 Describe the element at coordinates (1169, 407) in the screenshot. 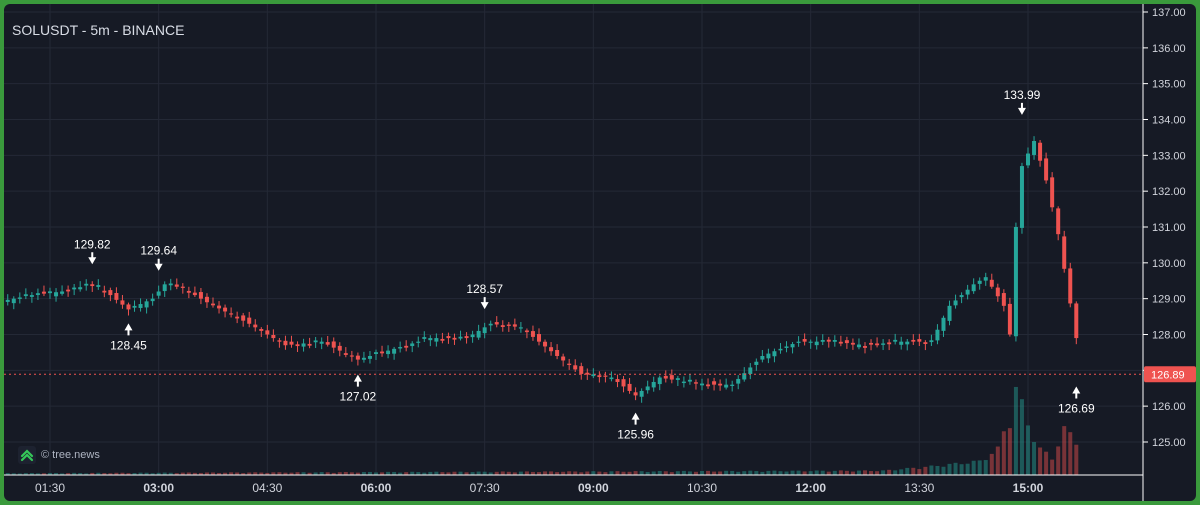

I see `price-tick-label: 126.00` at that location.